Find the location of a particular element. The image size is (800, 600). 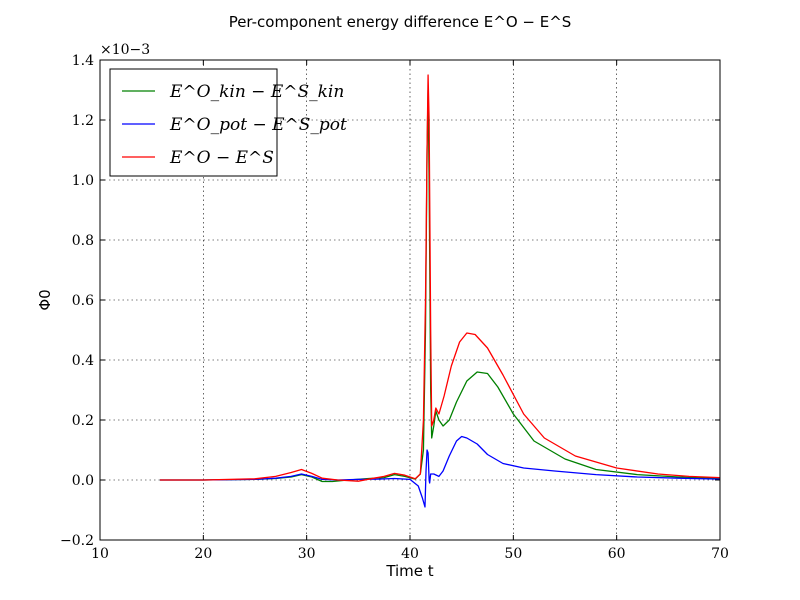

x-axis-label: Time t is located at coordinates (409, 571).